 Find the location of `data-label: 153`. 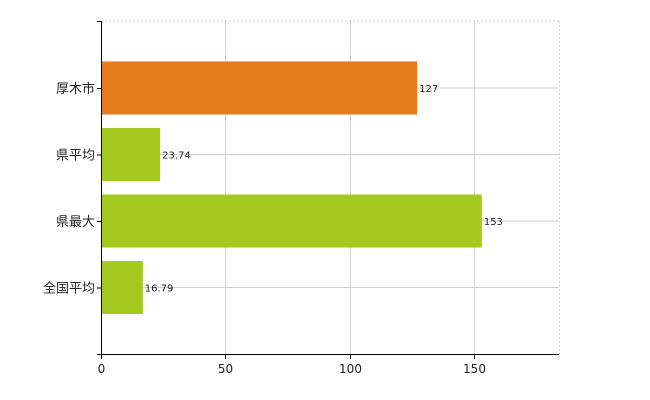

data-label: 153 is located at coordinates (493, 222).